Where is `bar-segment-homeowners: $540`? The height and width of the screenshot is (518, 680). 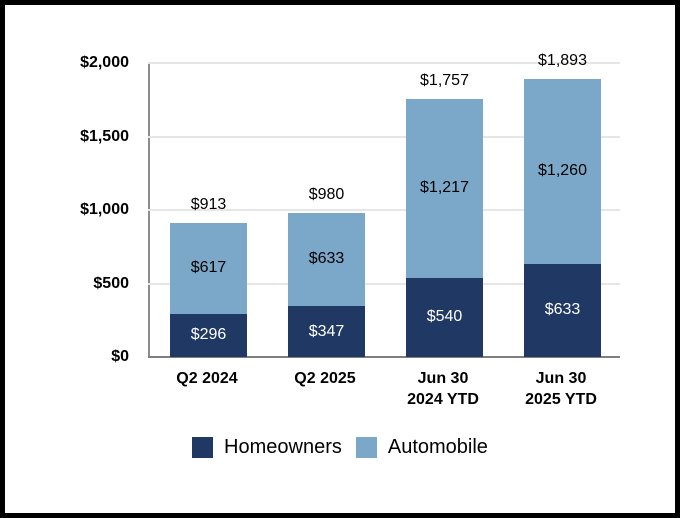 bar-segment-homeowners: $540 is located at coordinates (444, 317).